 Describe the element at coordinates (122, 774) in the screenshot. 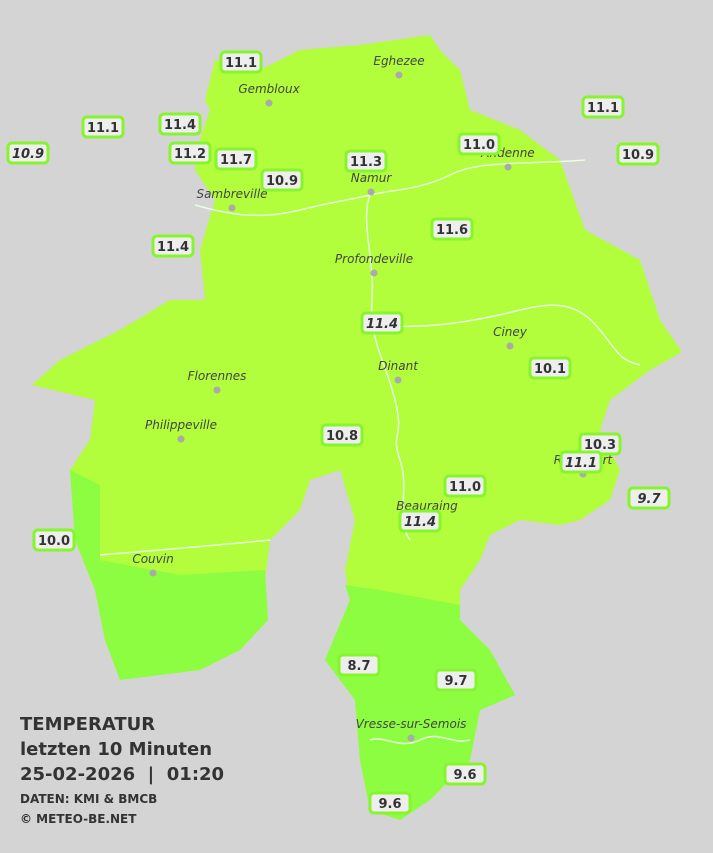

I see `legend-datetime: 25-02-2026 | 01:20` at that location.